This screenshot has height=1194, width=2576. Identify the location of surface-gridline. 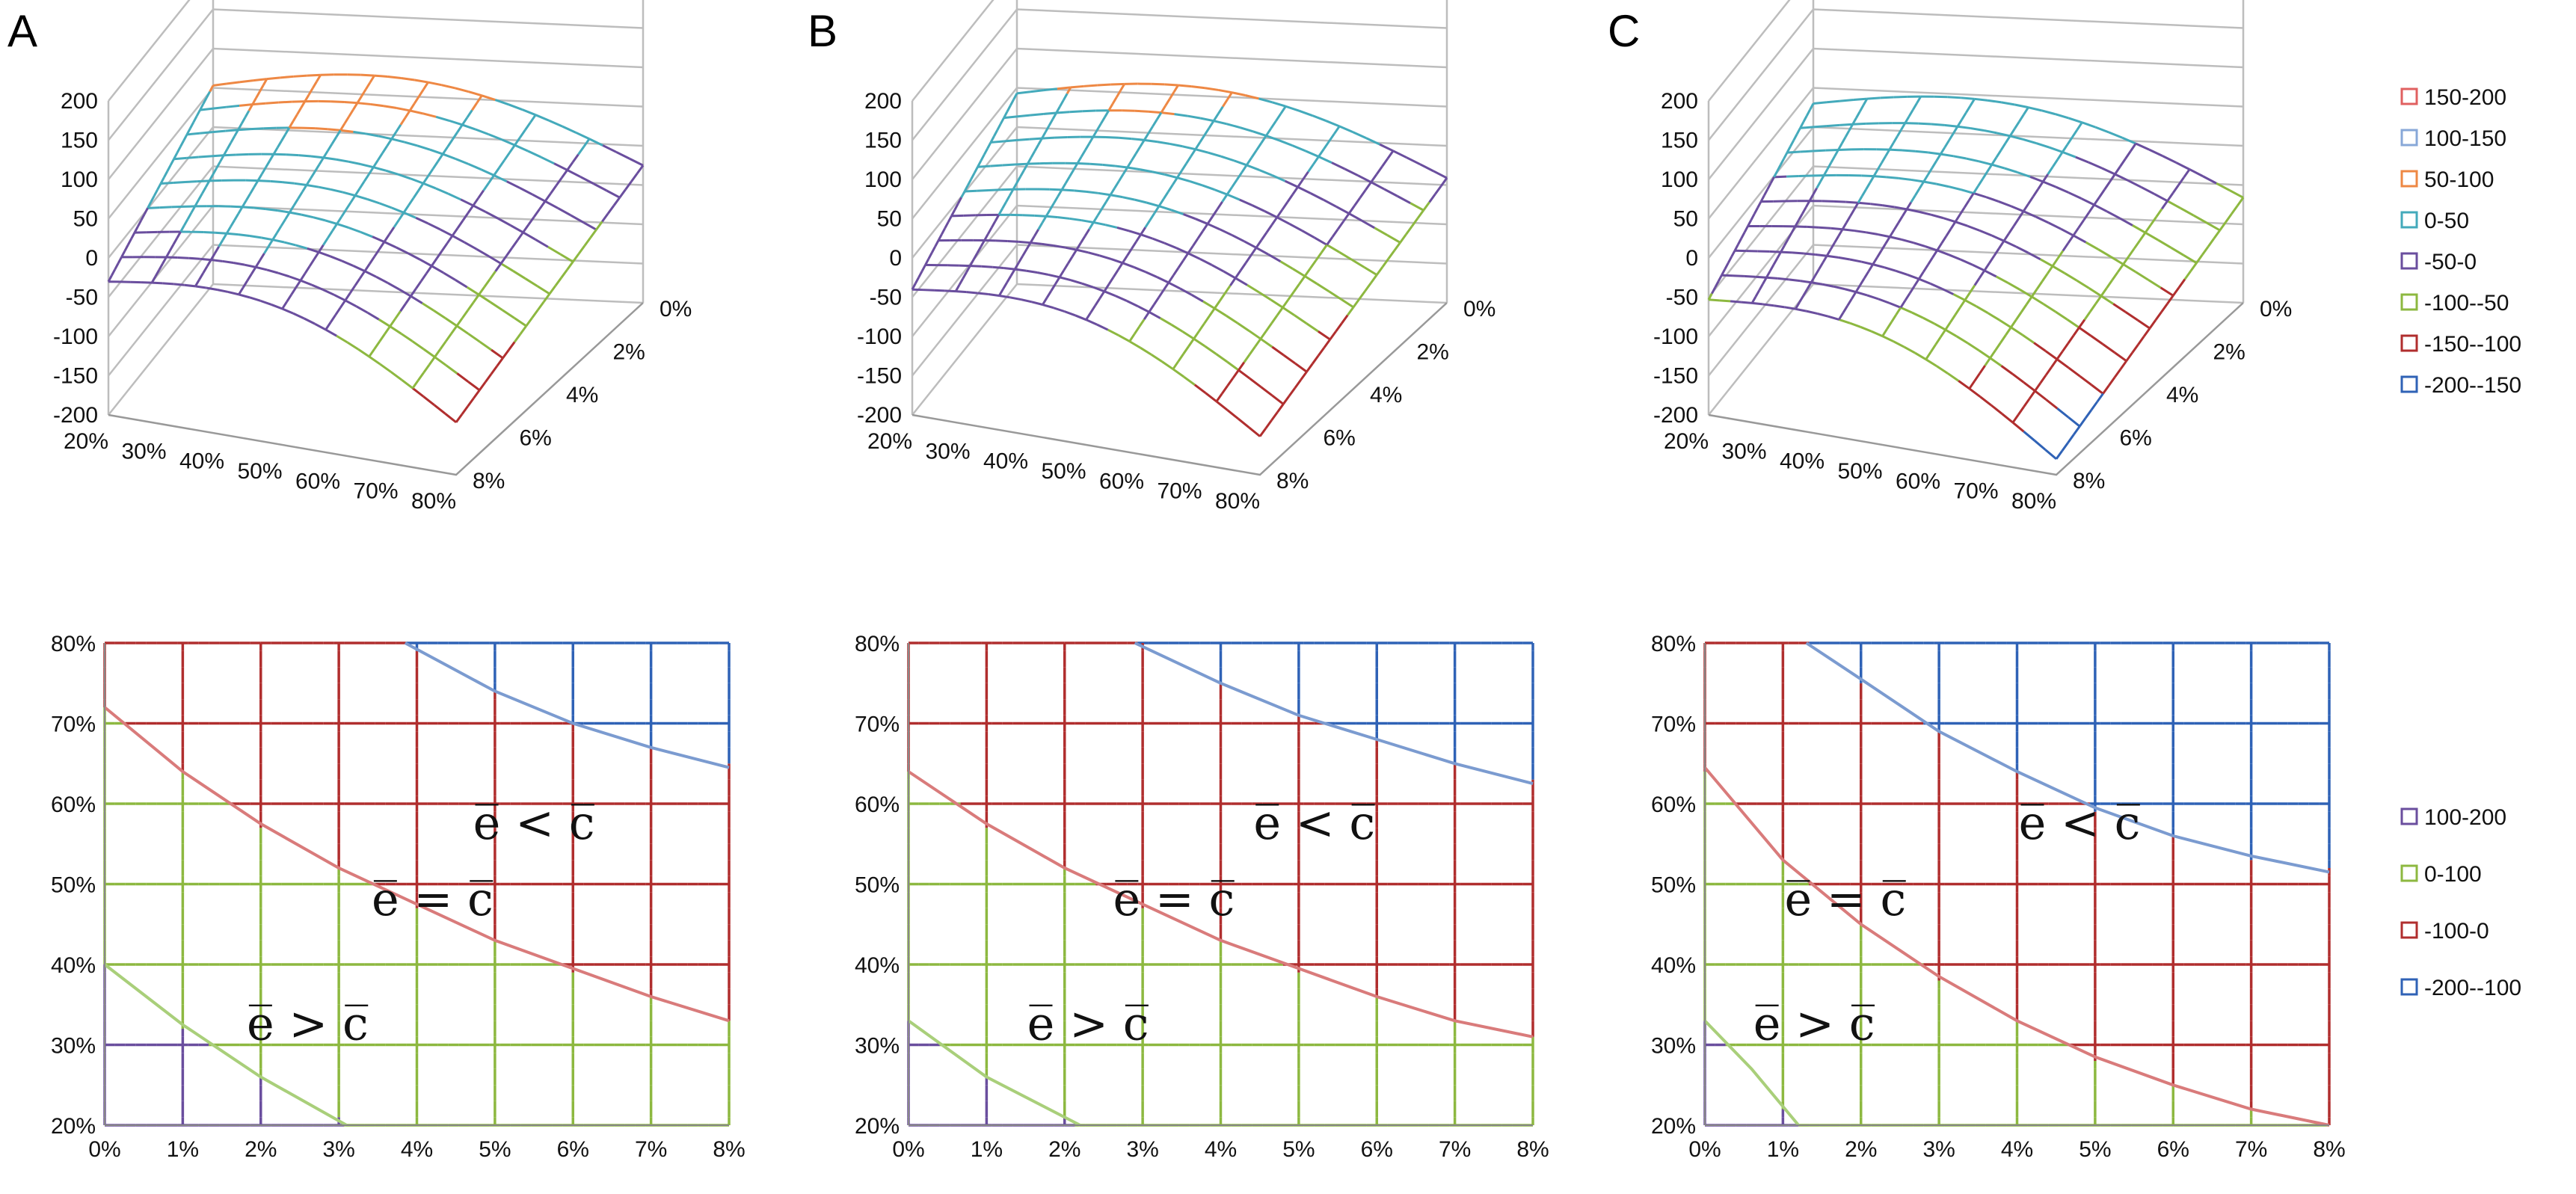
(1180, 153).